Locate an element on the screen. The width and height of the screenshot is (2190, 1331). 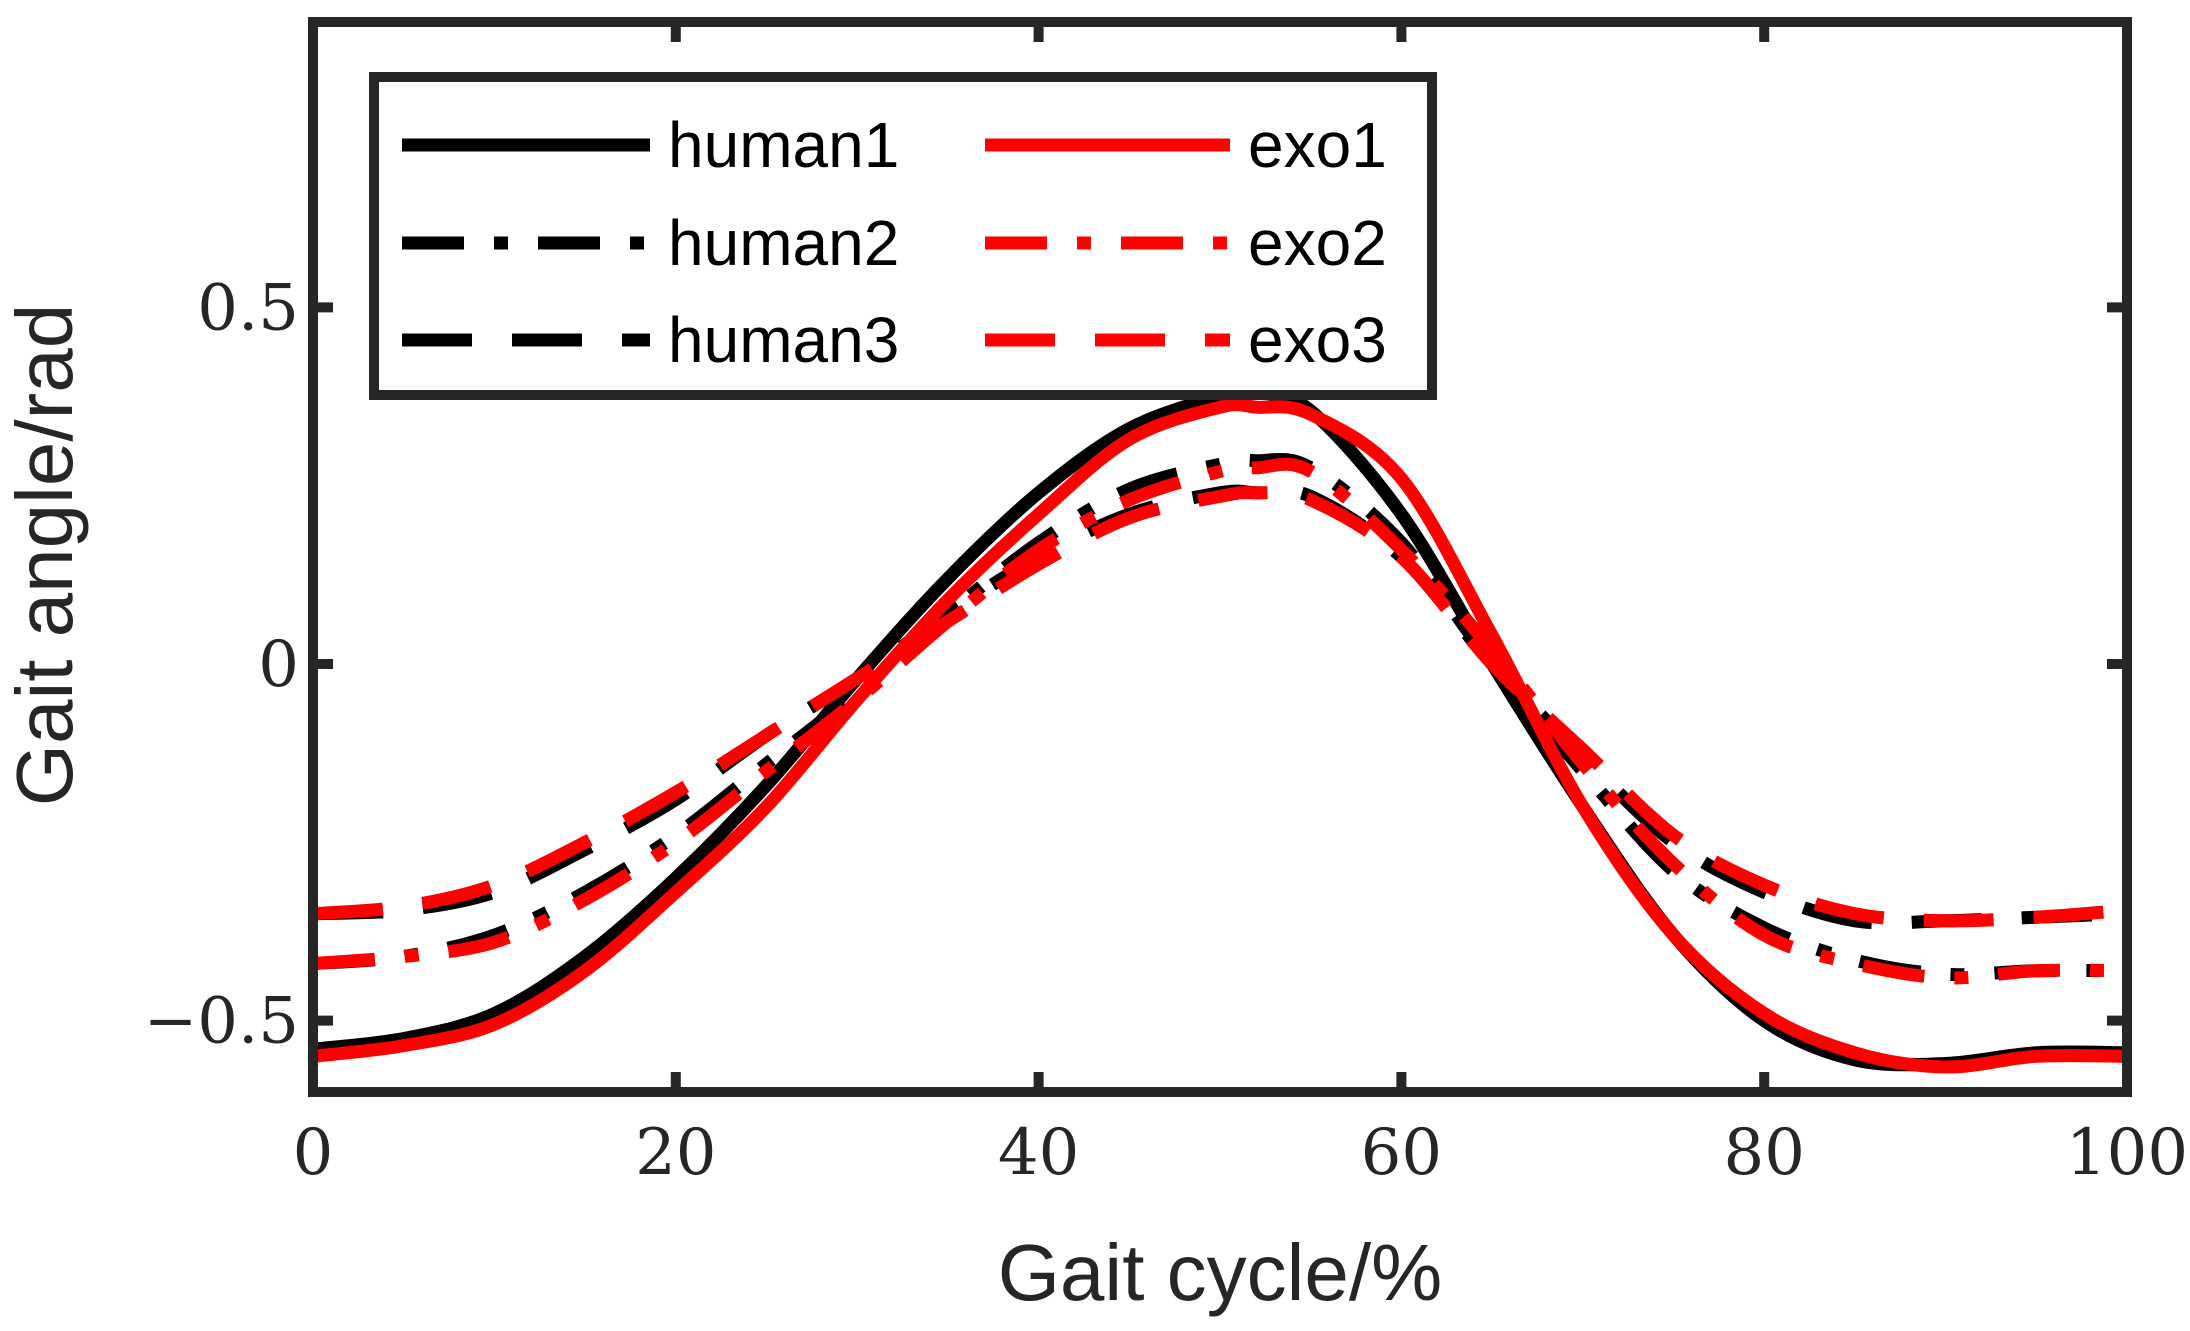
y-tick-label: 0 is located at coordinates (278, 665).